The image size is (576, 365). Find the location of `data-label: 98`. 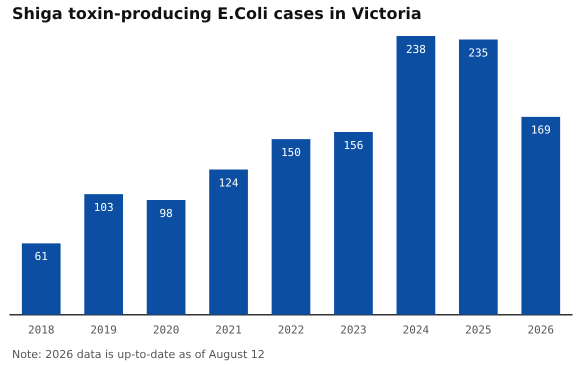

data-label: 98 is located at coordinates (166, 213).